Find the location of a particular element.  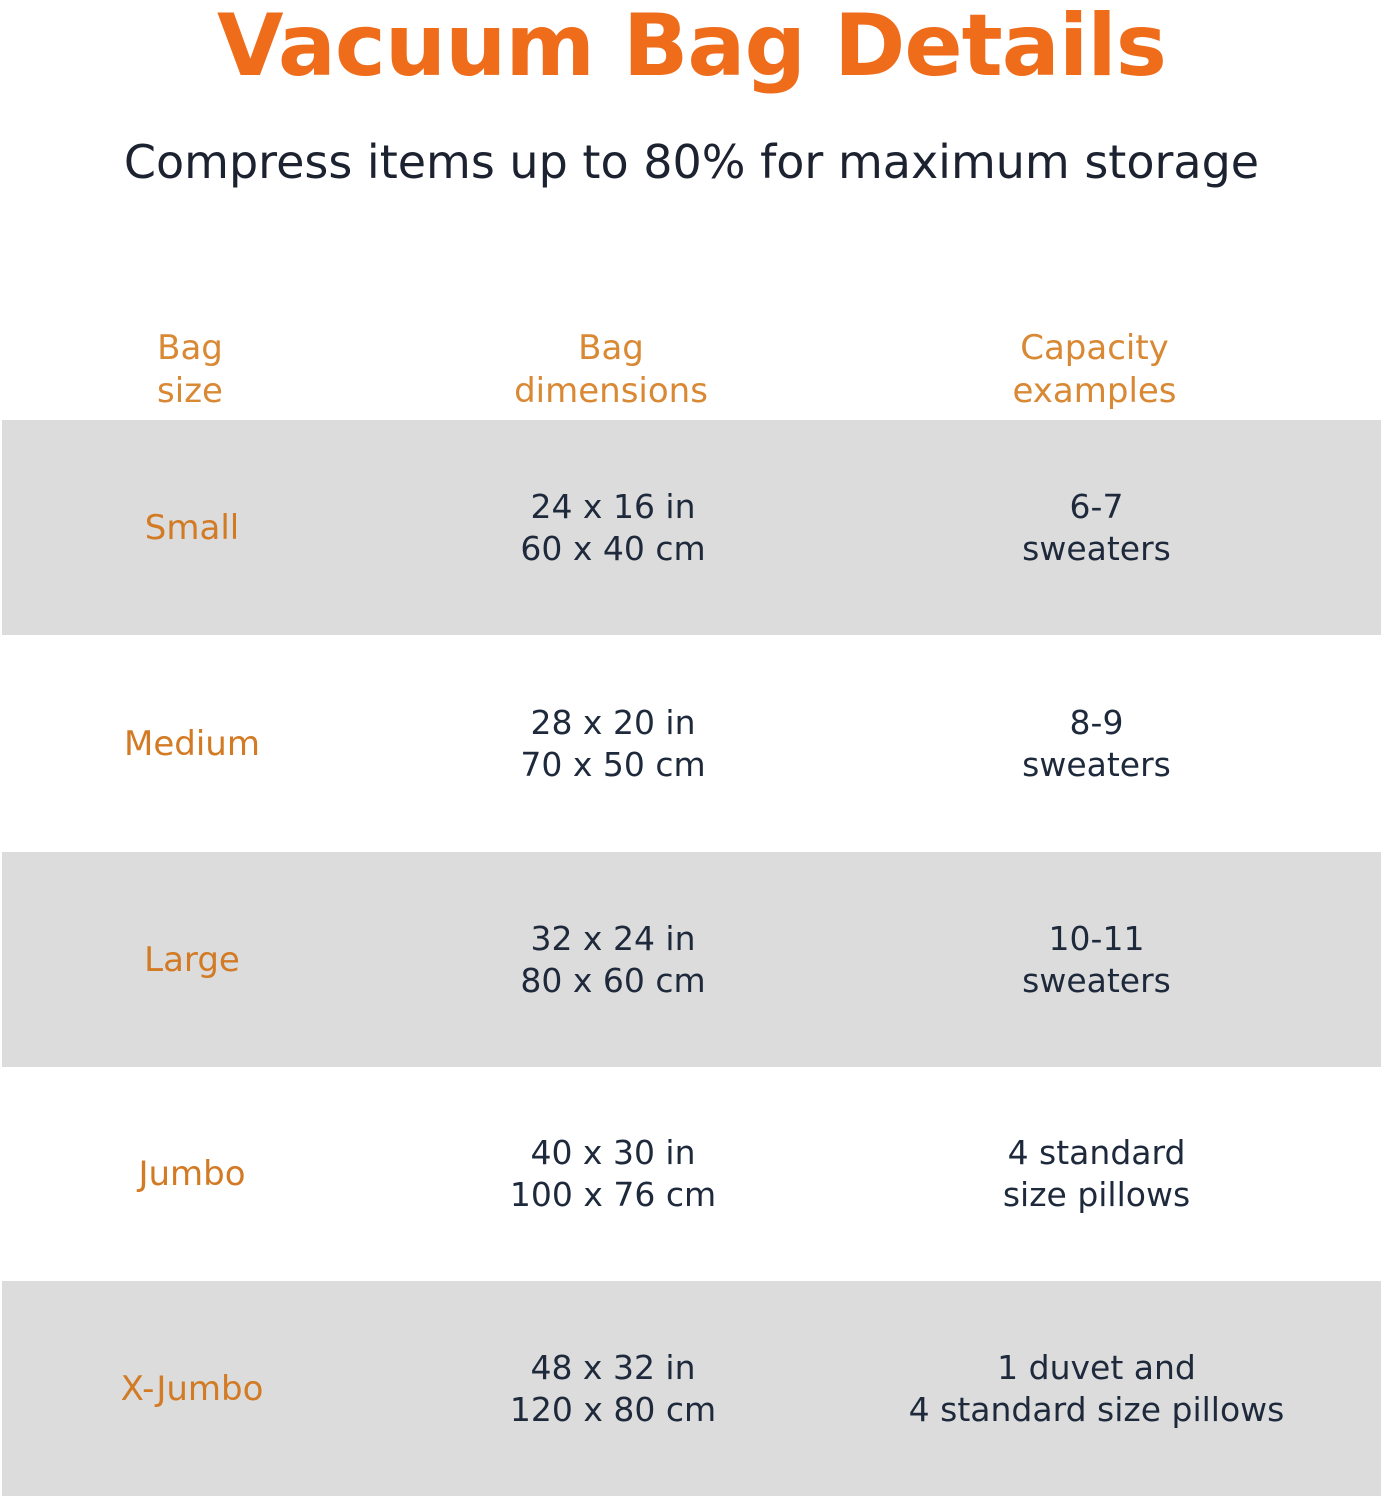

bag-dimensions-cell: 48 x 32 in 120 x 80 cm is located at coordinates (613, 1388).